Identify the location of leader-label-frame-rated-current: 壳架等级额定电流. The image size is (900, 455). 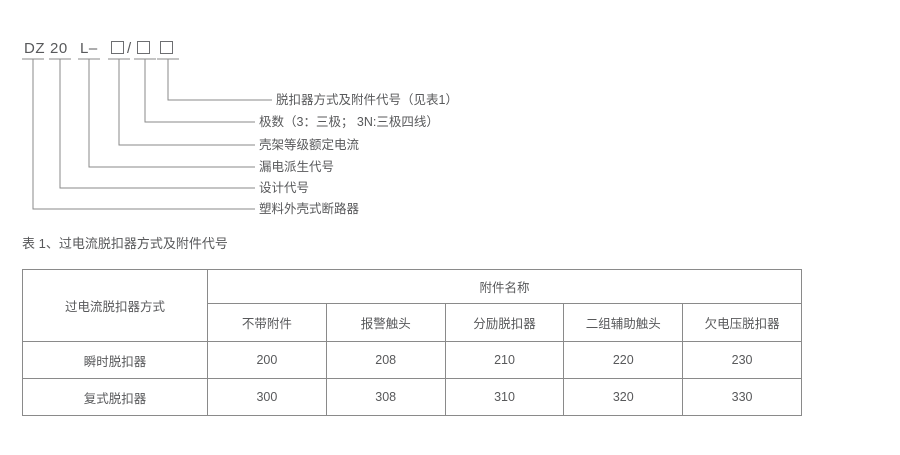
(309, 145).